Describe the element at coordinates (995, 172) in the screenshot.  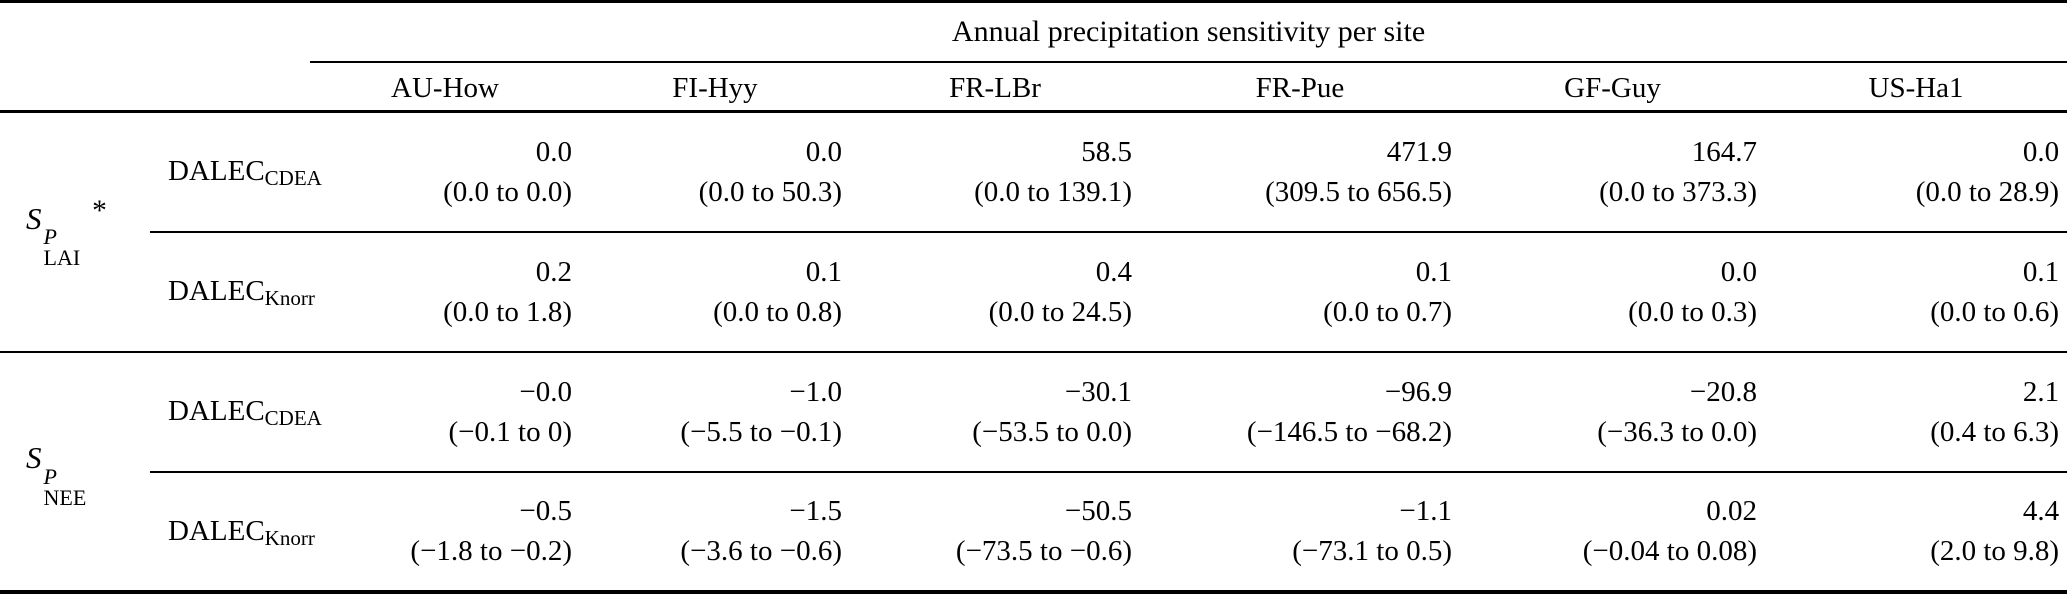
I see `cell-slai-cdea-fr-lbr: 58.5 (0.0 to 139.1)` at that location.